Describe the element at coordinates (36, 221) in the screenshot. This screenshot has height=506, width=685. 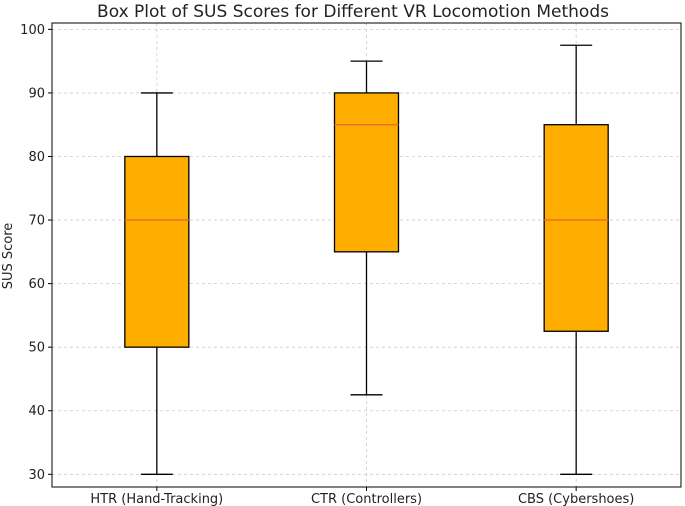
I see `y-tick-label: 70` at that location.